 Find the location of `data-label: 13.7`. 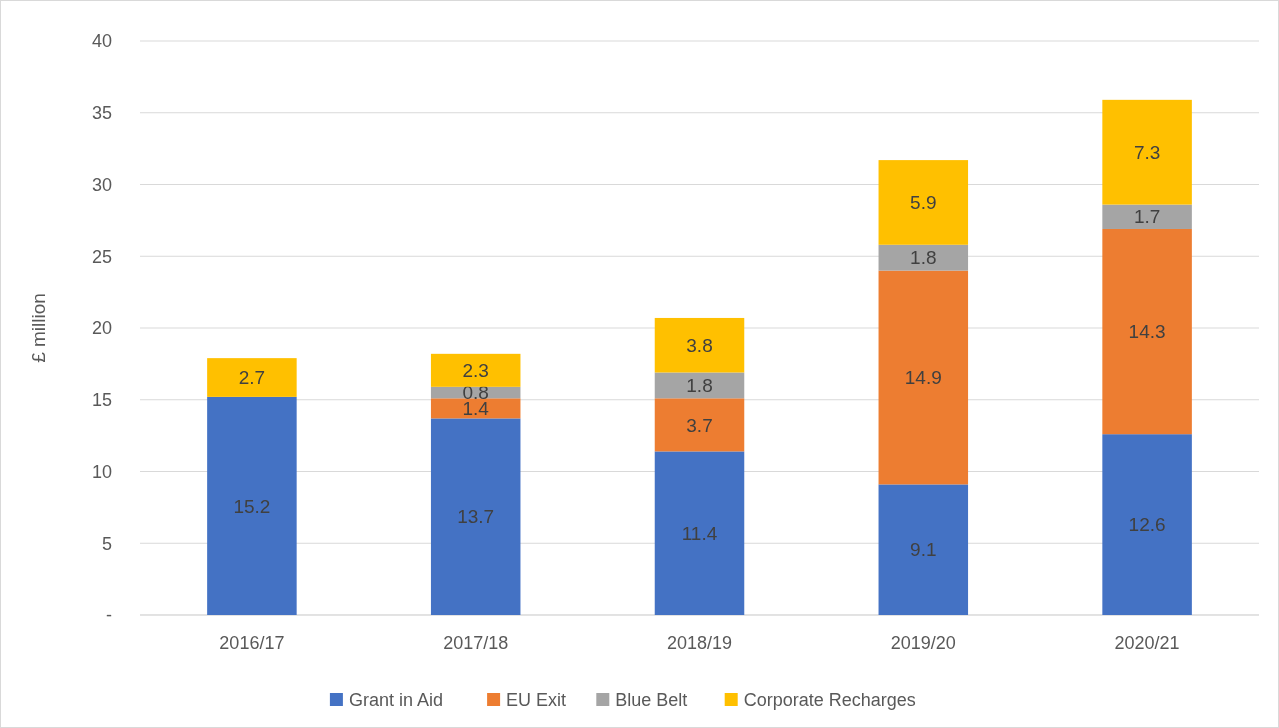

data-label: 13.7 is located at coordinates (476, 517).